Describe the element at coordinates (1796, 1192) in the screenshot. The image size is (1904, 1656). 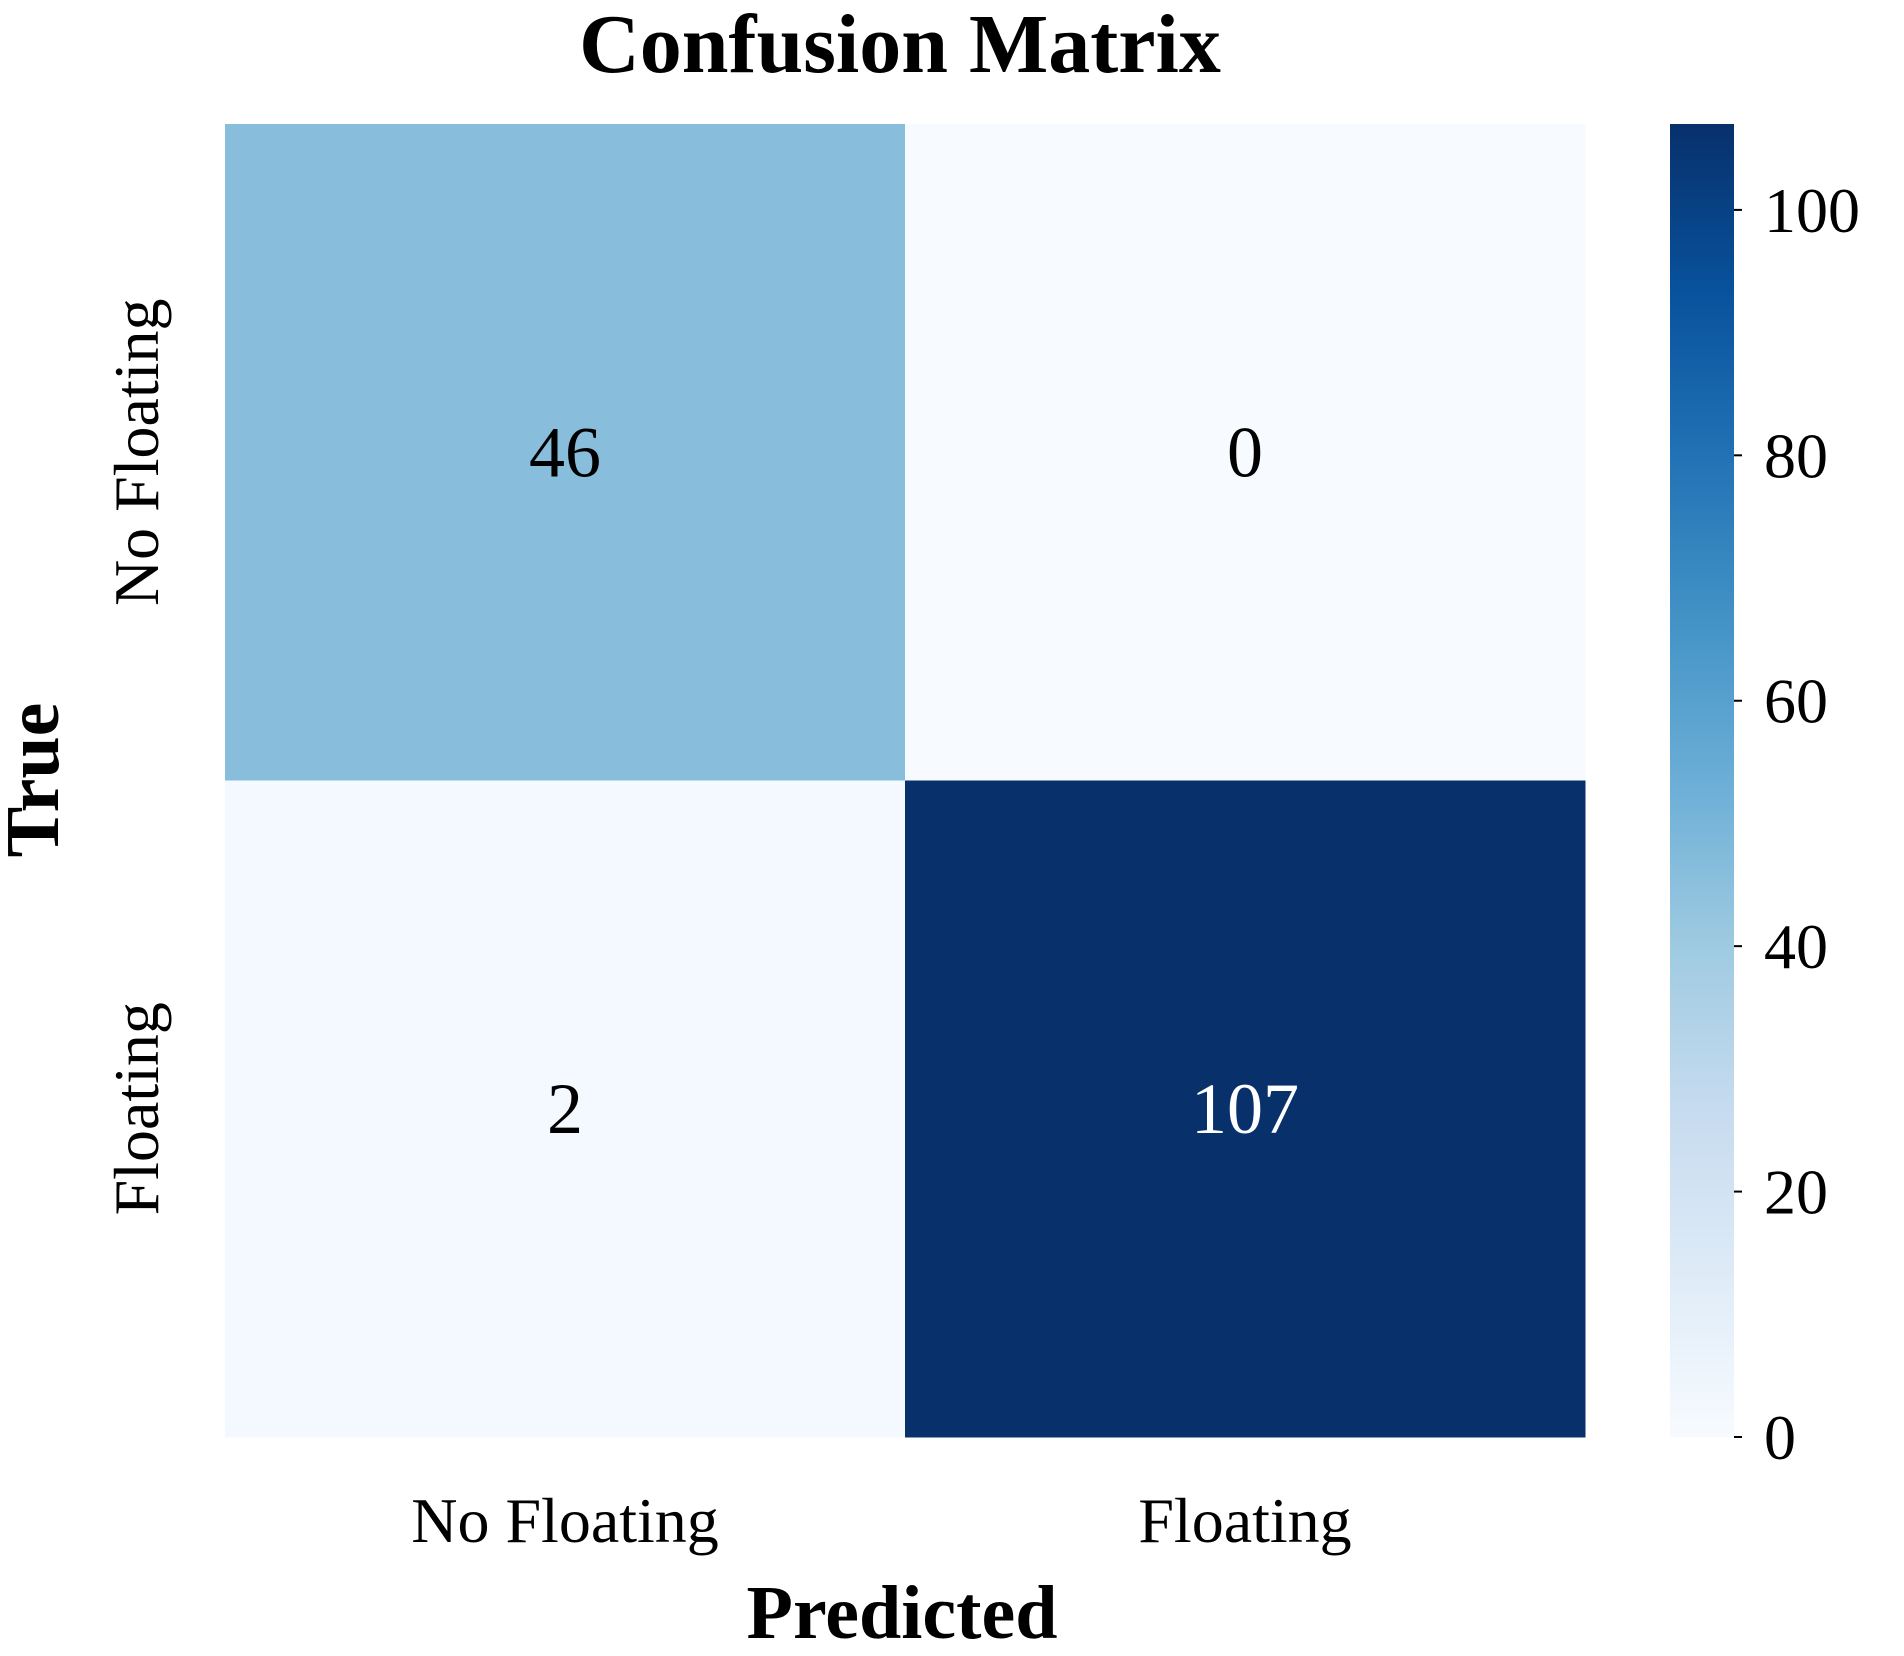
I see `colorbar-tick-label-1: 20` at that location.